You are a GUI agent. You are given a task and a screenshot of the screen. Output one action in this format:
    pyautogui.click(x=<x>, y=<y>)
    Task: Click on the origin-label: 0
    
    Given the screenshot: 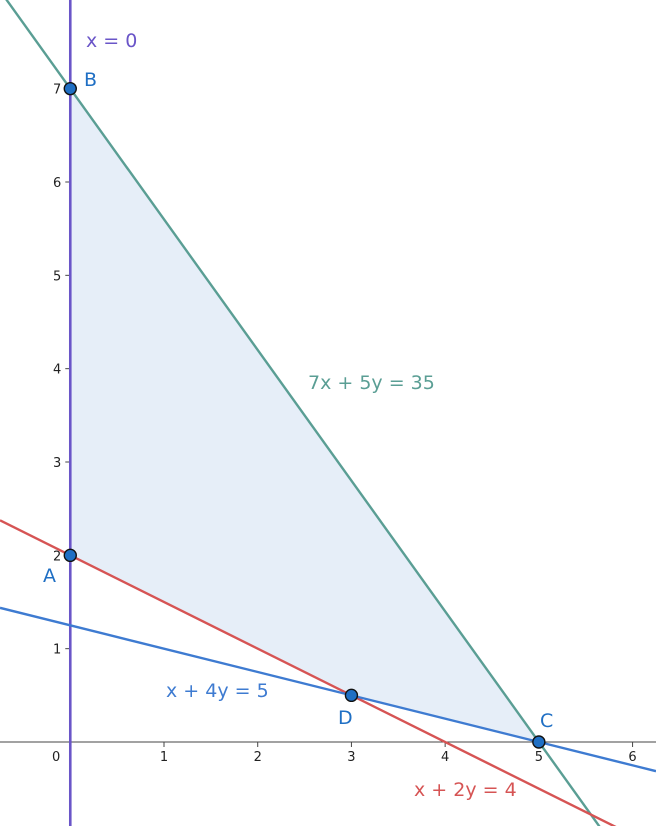 What is the action you would take?
    pyautogui.click(x=56, y=757)
    